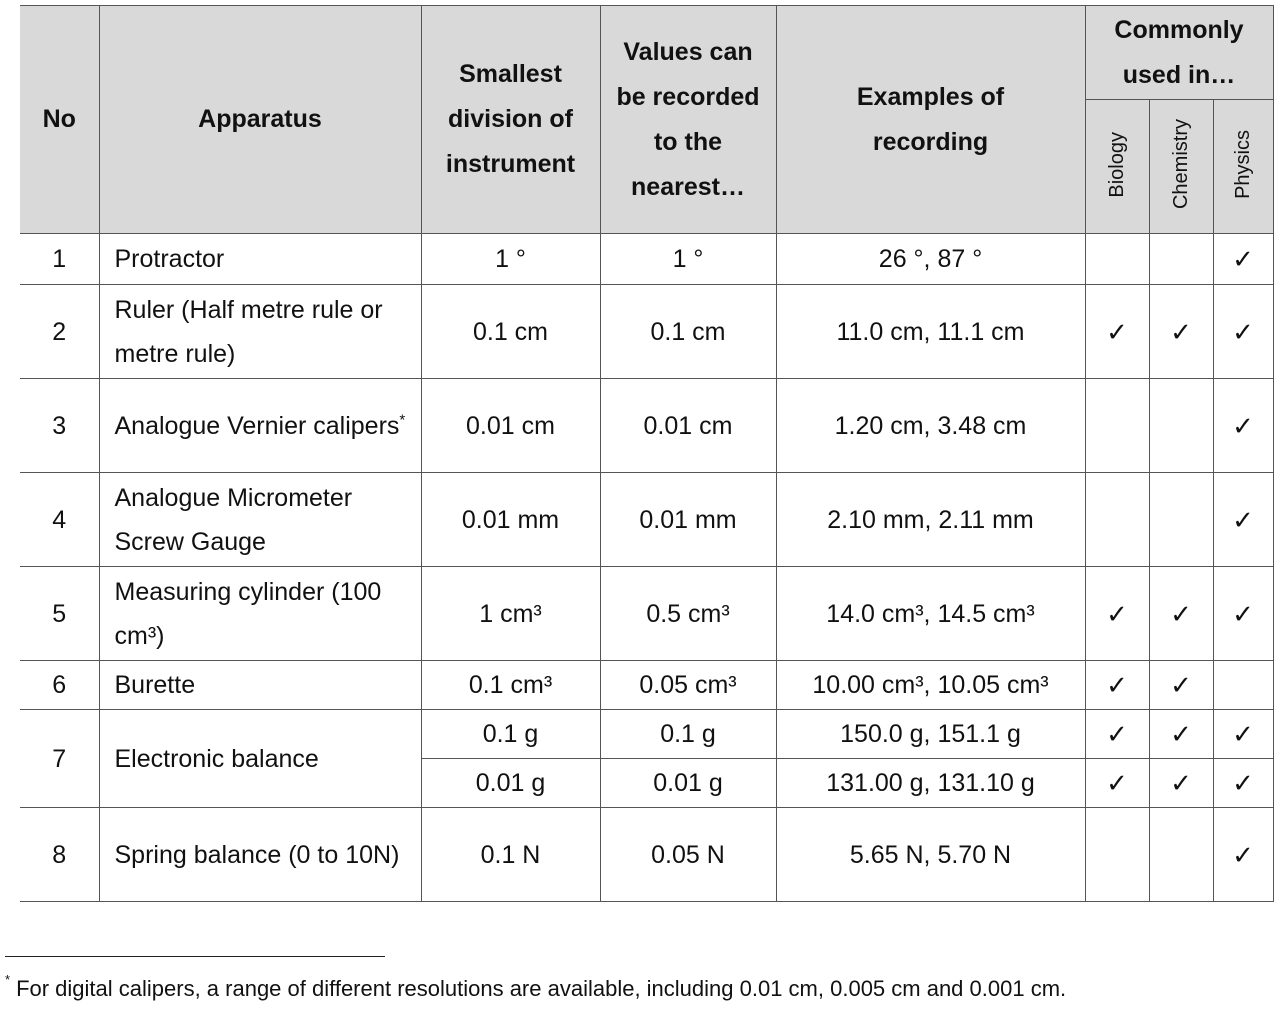  Describe the element at coordinates (510, 854) in the screenshot. I see `smallest-division-cell: 0.1 N` at that location.